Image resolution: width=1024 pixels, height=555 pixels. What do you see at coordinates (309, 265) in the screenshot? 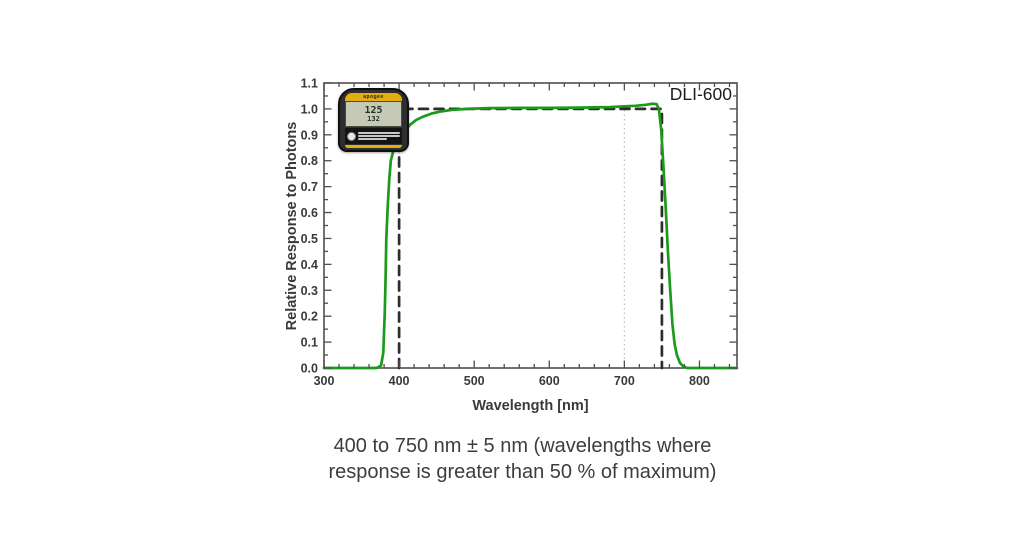
I see `y-tick-label: 0.4` at bounding box center [309, 265].